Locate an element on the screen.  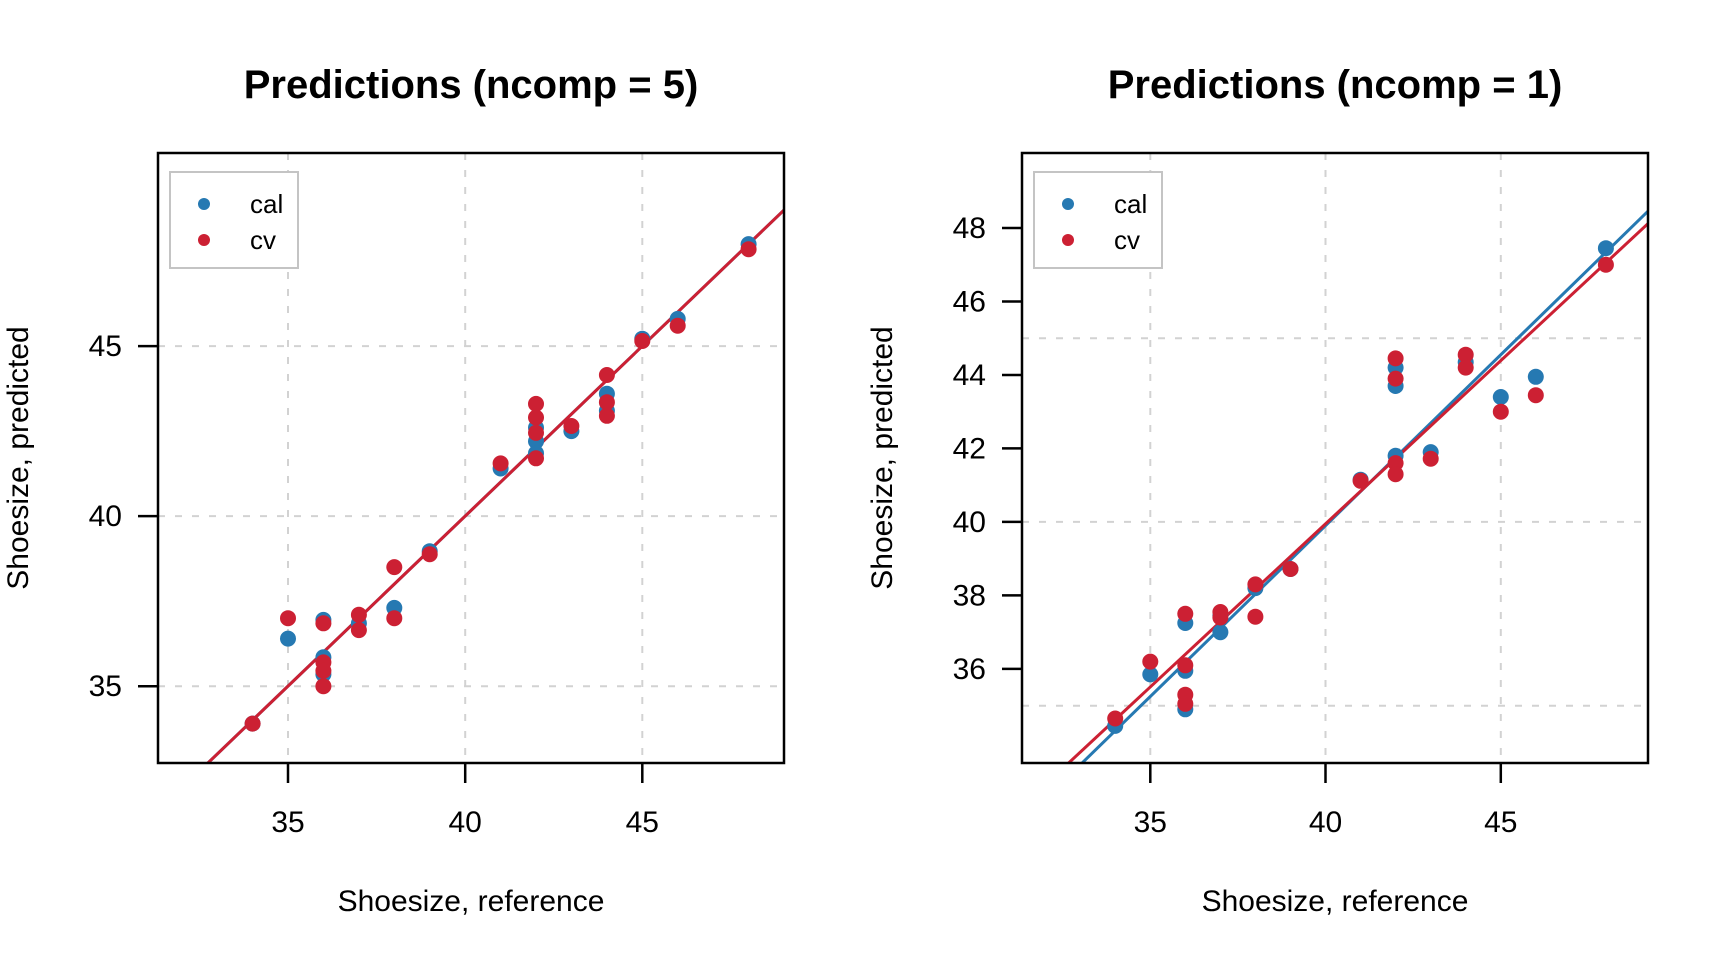
y-tick-label: 48 is located at coordinates (969, 228).